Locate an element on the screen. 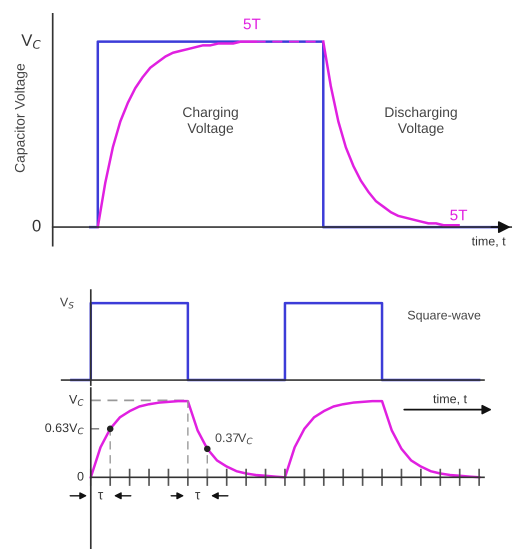 This screenshot has width=527, height=552. annotation: V$_{S}$ is located at coordinates (67, 303).